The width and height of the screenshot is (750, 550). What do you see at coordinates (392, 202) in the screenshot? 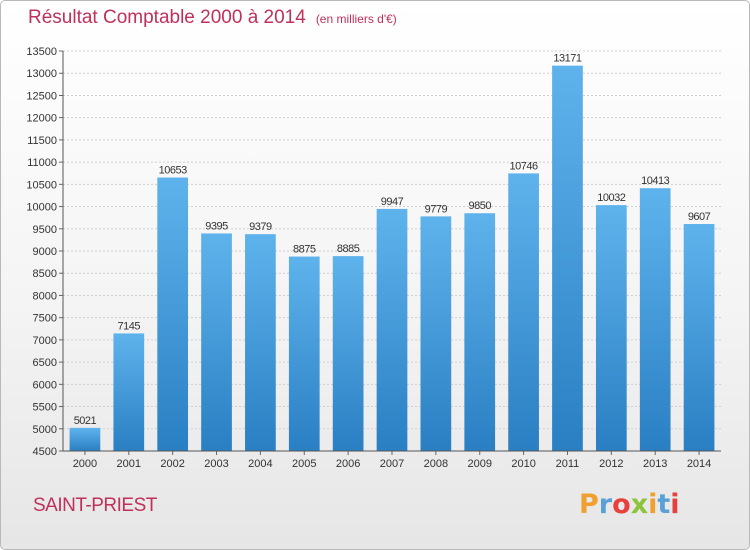
I see `data-label-2007: 9947` at bounding box center [392, 202].